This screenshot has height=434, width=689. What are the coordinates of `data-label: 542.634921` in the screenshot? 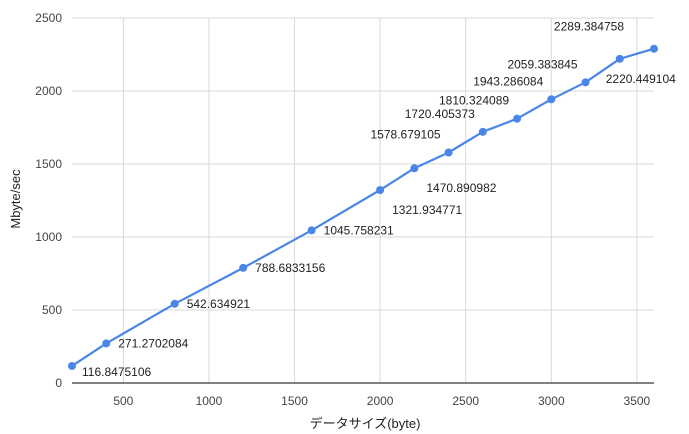 It's located at (219, 304).